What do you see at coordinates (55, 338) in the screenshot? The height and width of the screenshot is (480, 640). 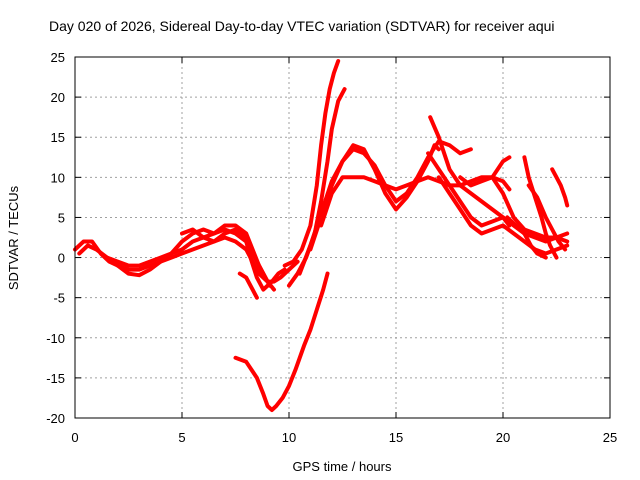 I see `y-tick-label: -10` at bounding box center [55, 338].